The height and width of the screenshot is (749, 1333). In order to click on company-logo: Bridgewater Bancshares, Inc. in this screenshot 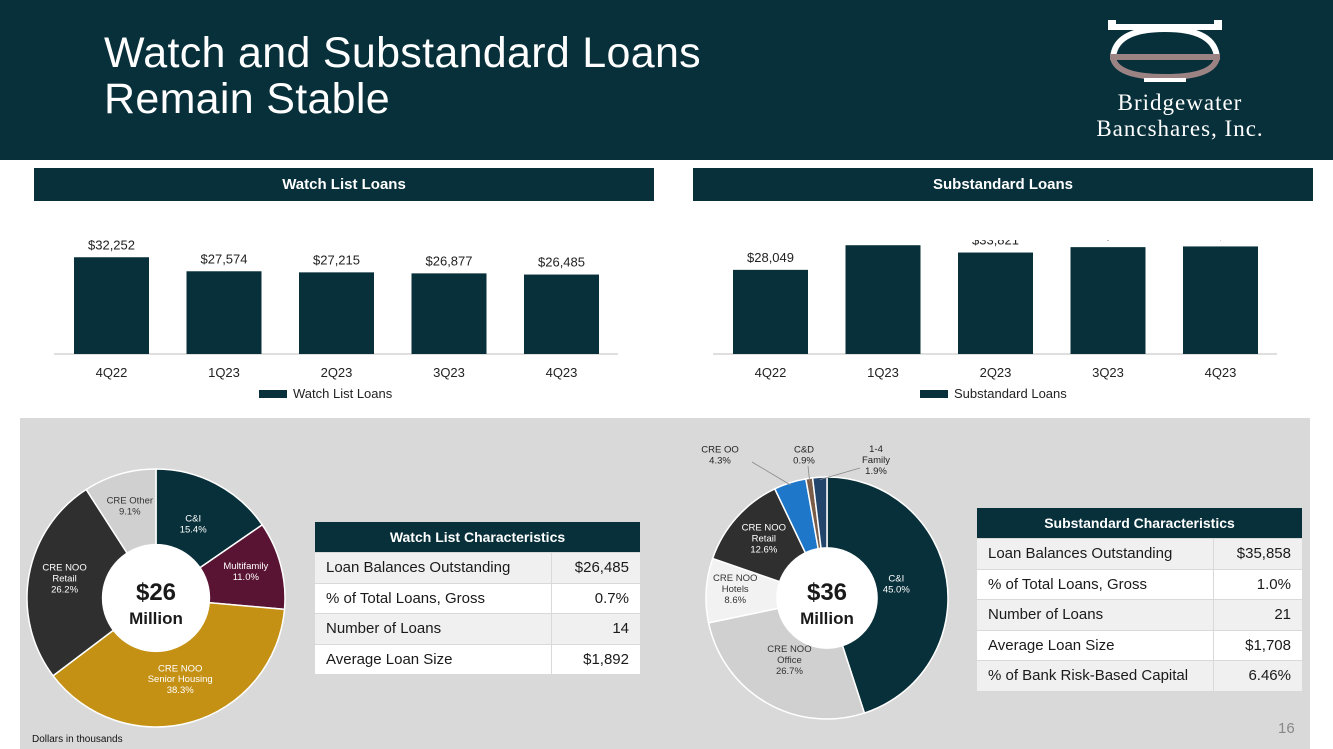, I will do `click(1180, 79)`.